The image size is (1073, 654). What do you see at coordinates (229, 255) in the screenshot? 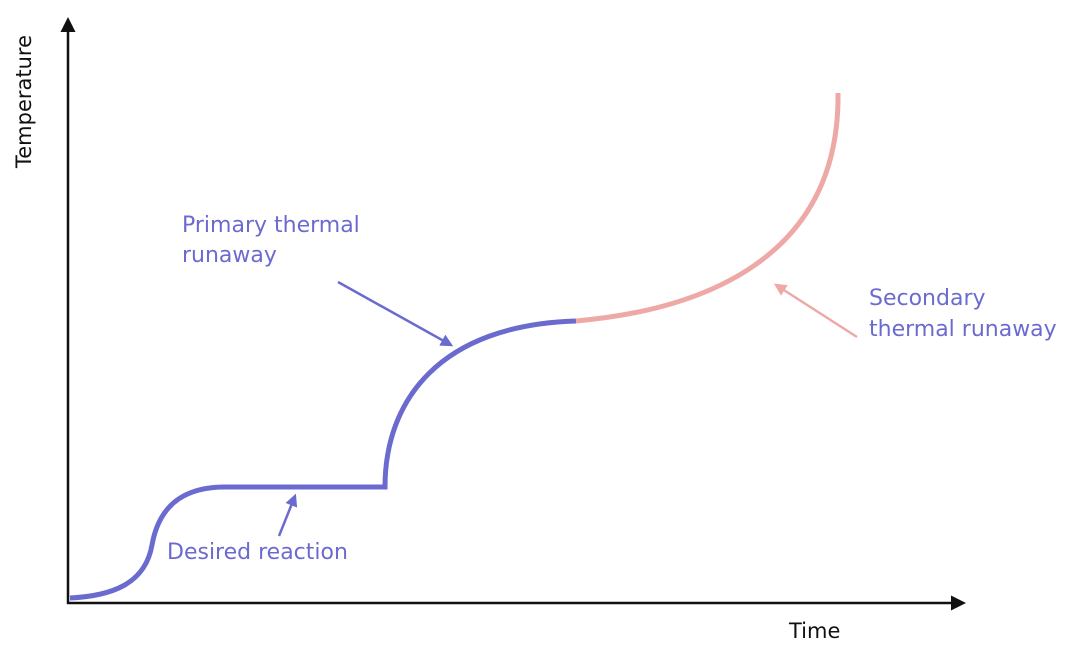
I see `primary-label: runaway` at bounding box center [229, 255].